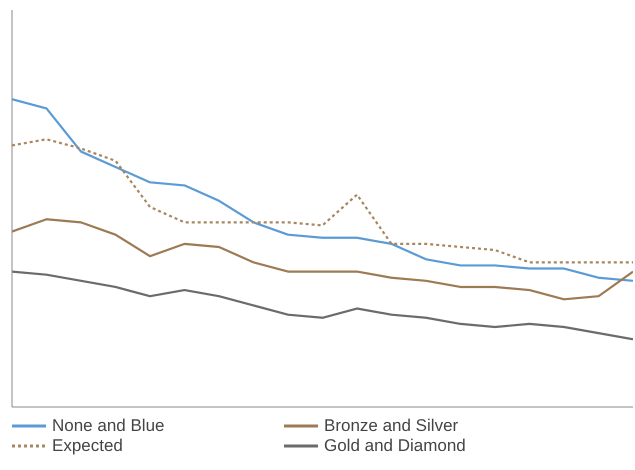 The image size is (635, 470). What do you see at coordinates (395, 446) in the screenshot?
I see `legend-label: Gold and Diamond` at bounding box center [395, 446].